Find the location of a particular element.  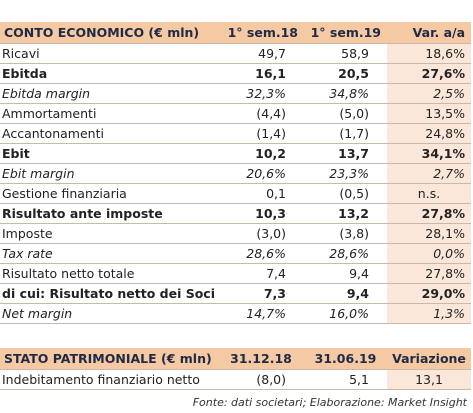

income-row-col-a: 49,7 is located at coordinates (261, 53).